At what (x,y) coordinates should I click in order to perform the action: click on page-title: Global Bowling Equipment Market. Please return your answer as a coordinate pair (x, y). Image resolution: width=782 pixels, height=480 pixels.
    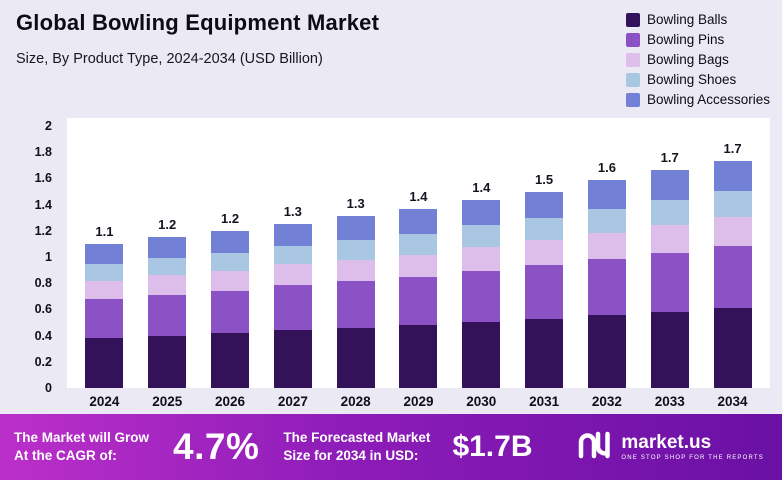
    Looking at the image, I should click on (198, 22).